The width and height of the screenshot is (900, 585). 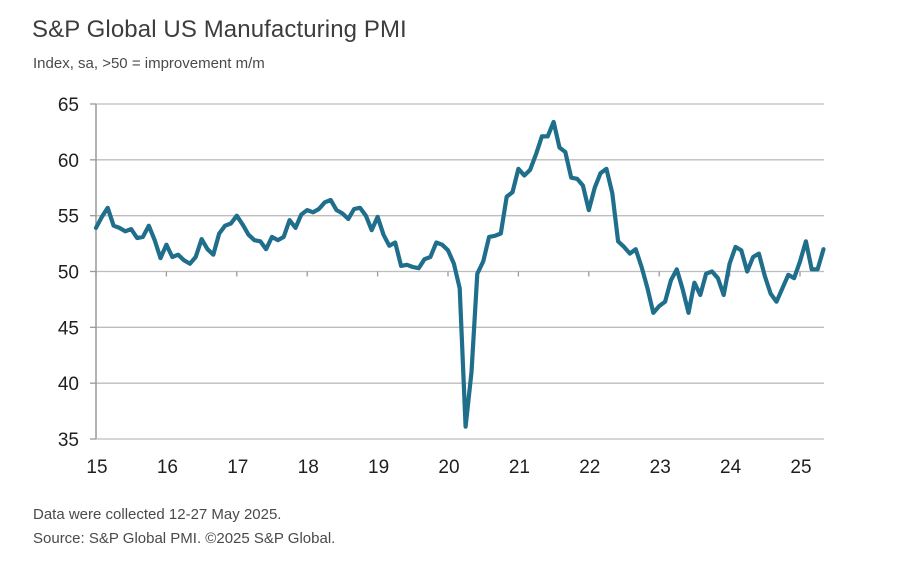 I want to click on x-axis-tick-labels: 15 16 17 18 19 20 21 22 23 24 25, so click(x=448, y=467).